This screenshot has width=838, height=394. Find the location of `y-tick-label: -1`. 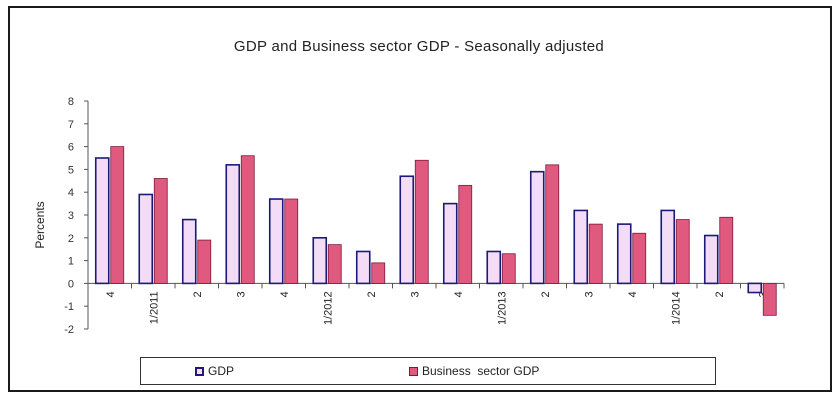

y-tick-label: -1 is located at coordinates (69, 307).